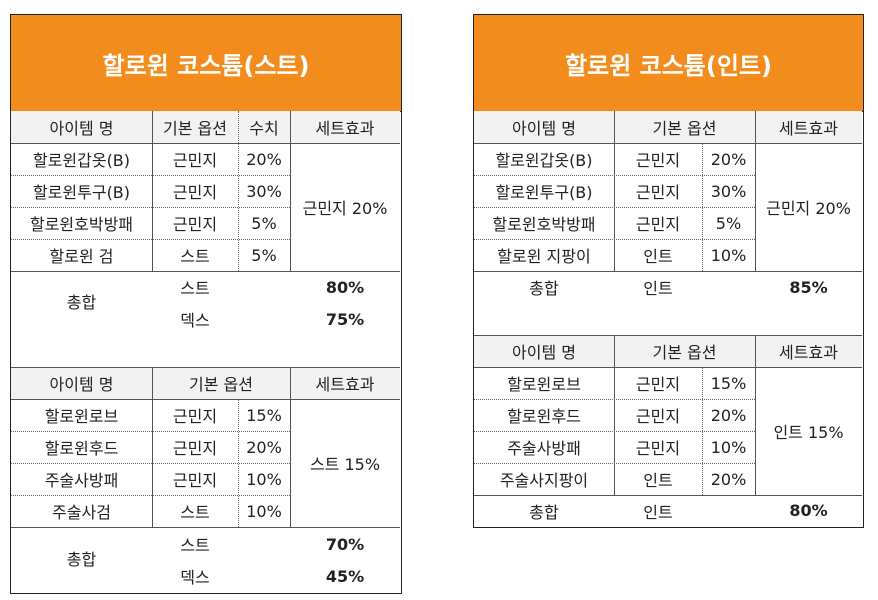 Image resolution: width=878 pixels, height=600 pixels. I want to click on right-t1-row-value: 10%, so click(728, 255).